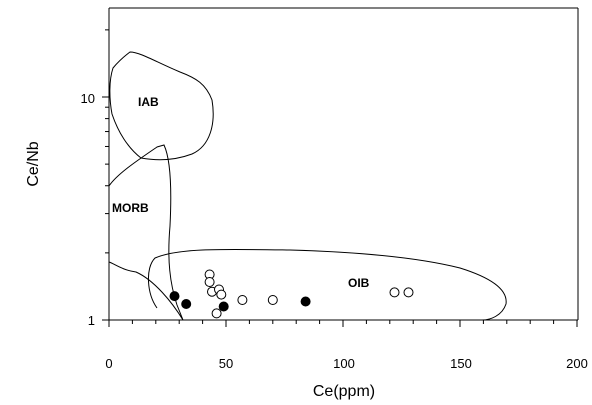 The height and width of the screenshot is (405, 592). Describe the element at coordinates (33, 163) in the screenshot. I see `y-axis-title: Ce/Nb` at that location.